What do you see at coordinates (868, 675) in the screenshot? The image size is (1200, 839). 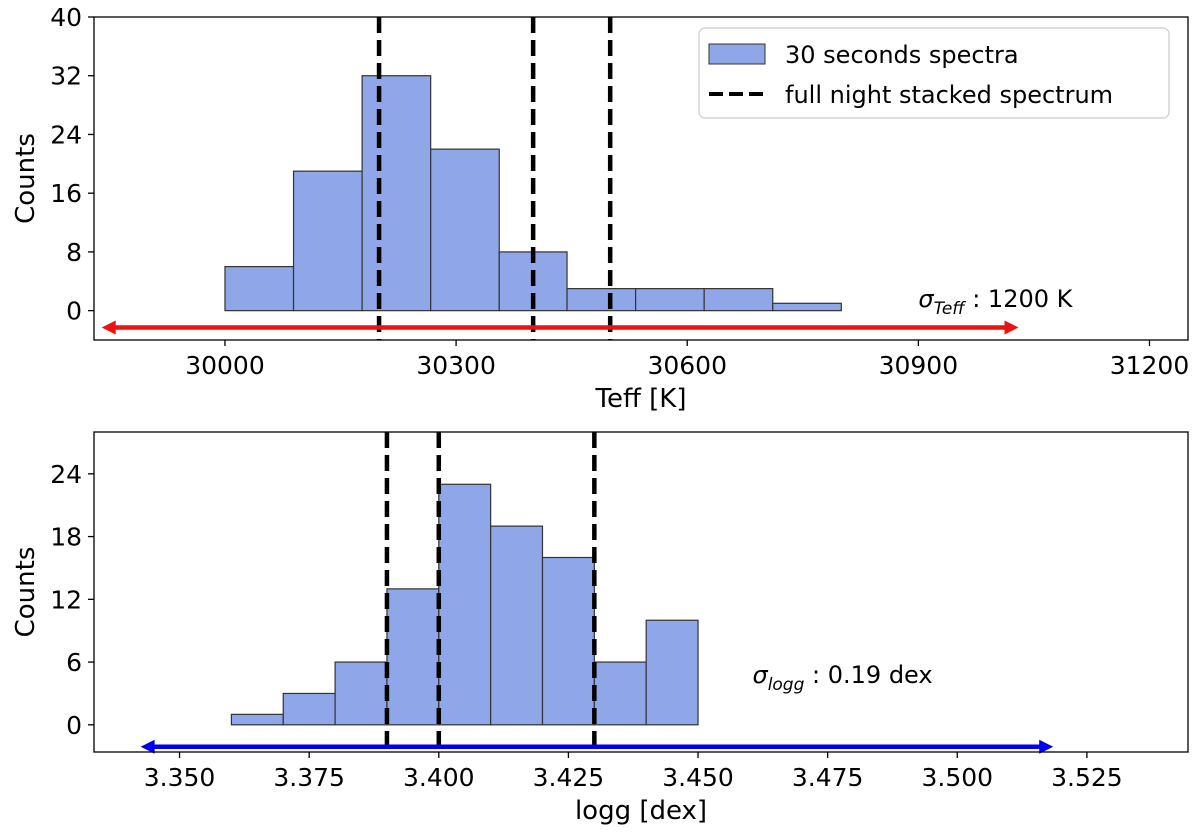 I see `logg-sigma-value: : 0.19 dex` at bounding box center [868, 675].